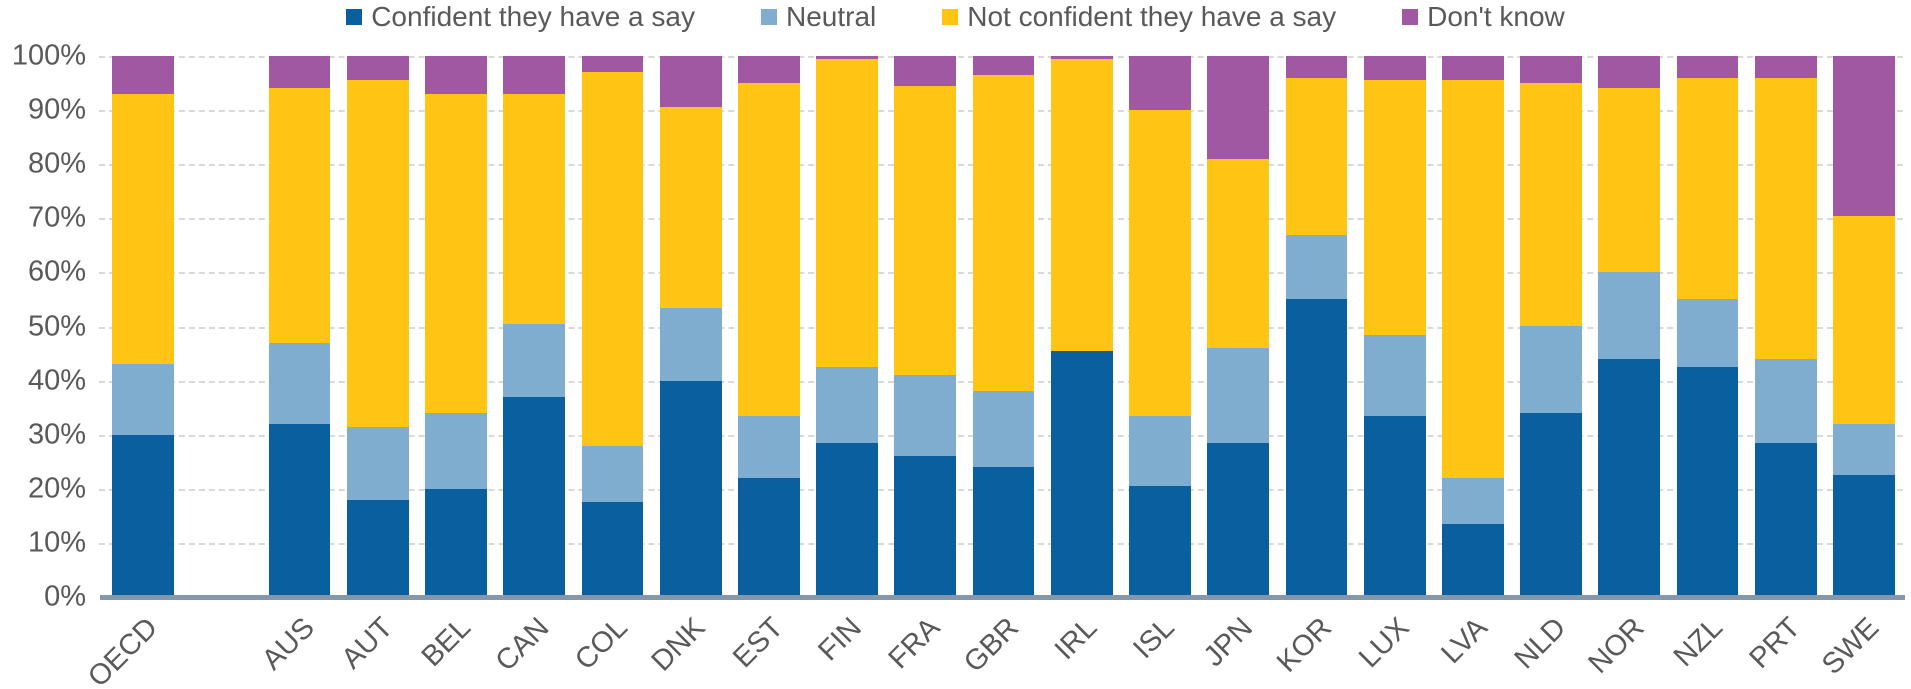 The height and width of the screenshot is (689, 1911). Describe the element at coordinates (456, 326) in the screenshot. I see `bar-bel` at that location.